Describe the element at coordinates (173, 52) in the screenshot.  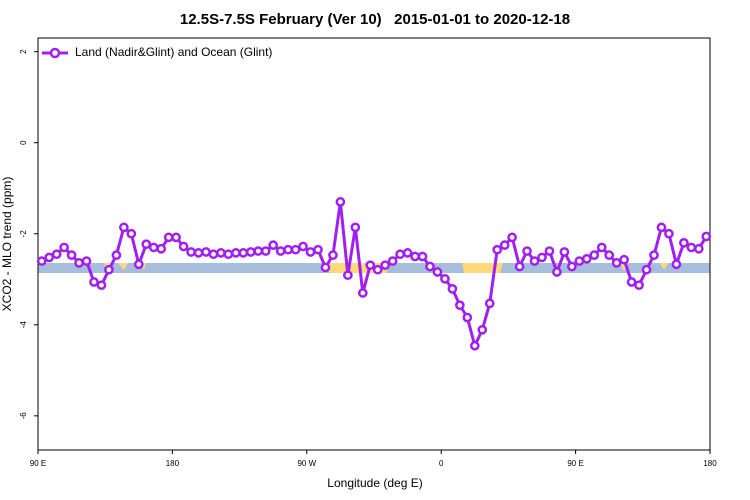
I see `legend-label: Land (Nadir&Glint) and Ocean (Glint)` at that location.